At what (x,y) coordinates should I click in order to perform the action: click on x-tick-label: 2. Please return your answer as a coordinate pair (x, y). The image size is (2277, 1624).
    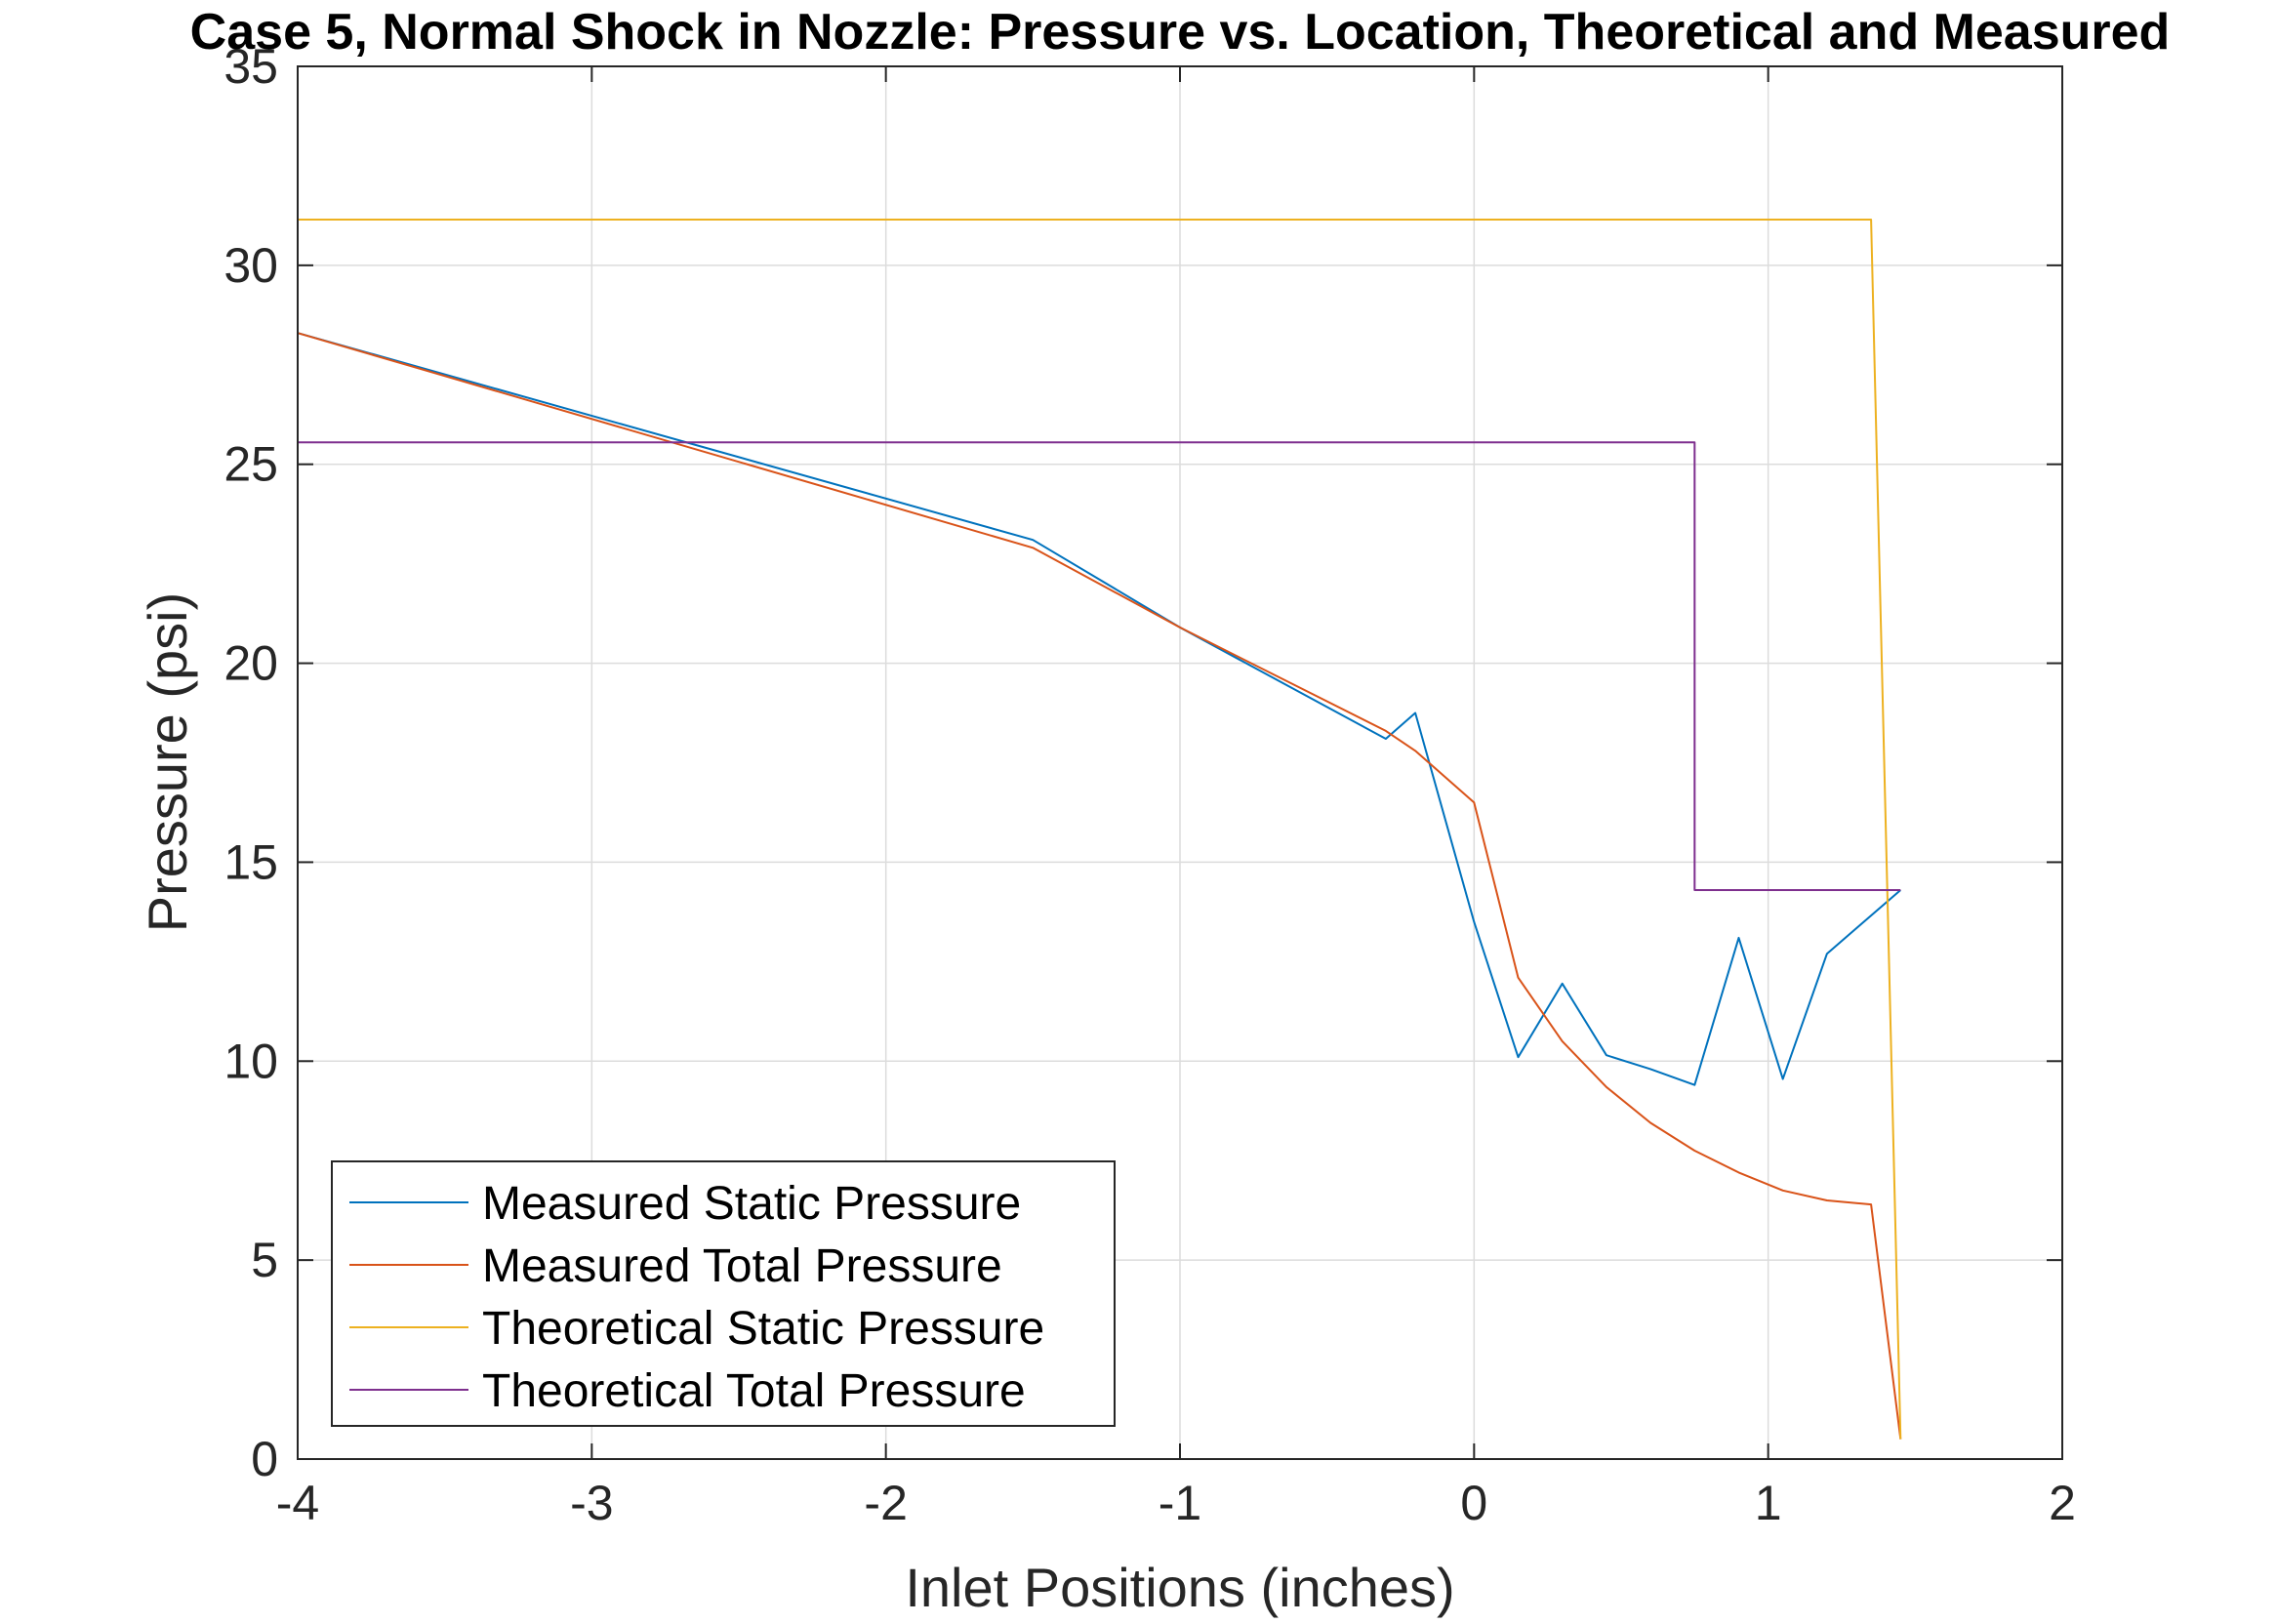
    Looking at the image, I should click on (2062, 1503).